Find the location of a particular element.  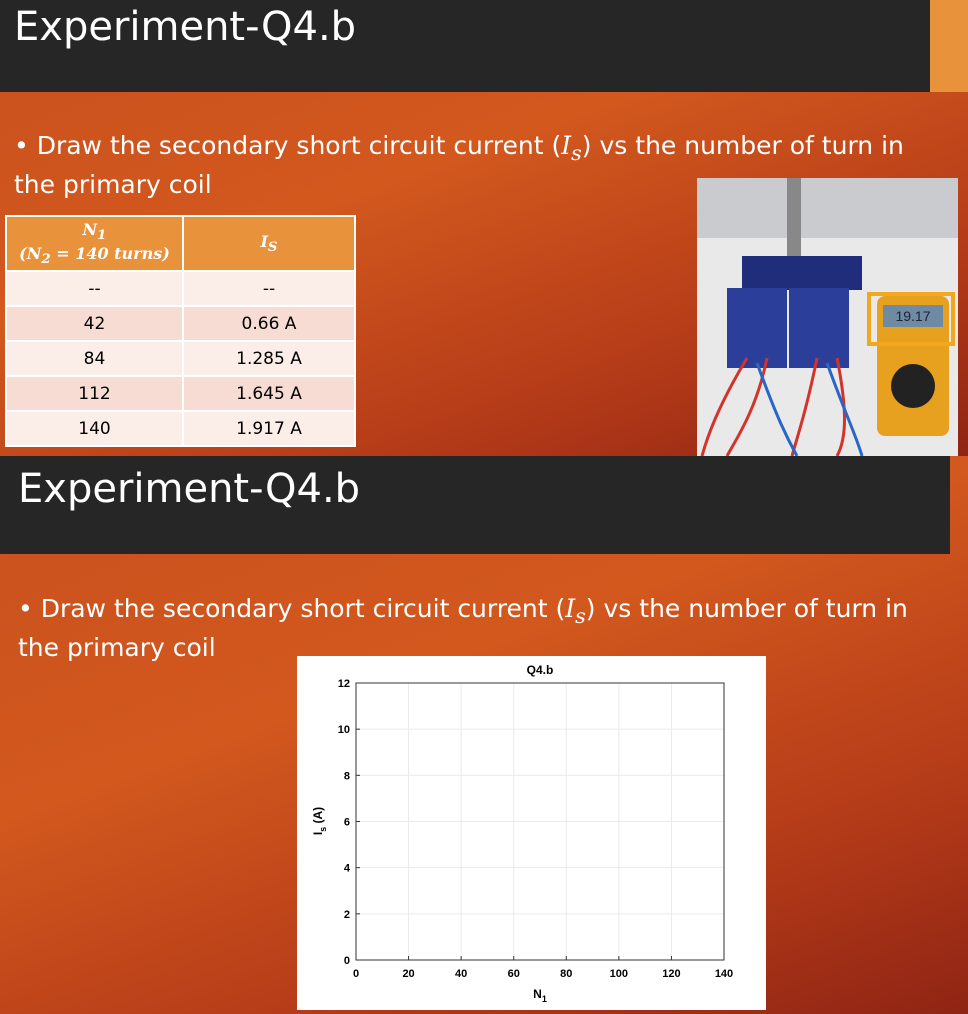

y-label: Is (A) is located at coordinates (319, 821).